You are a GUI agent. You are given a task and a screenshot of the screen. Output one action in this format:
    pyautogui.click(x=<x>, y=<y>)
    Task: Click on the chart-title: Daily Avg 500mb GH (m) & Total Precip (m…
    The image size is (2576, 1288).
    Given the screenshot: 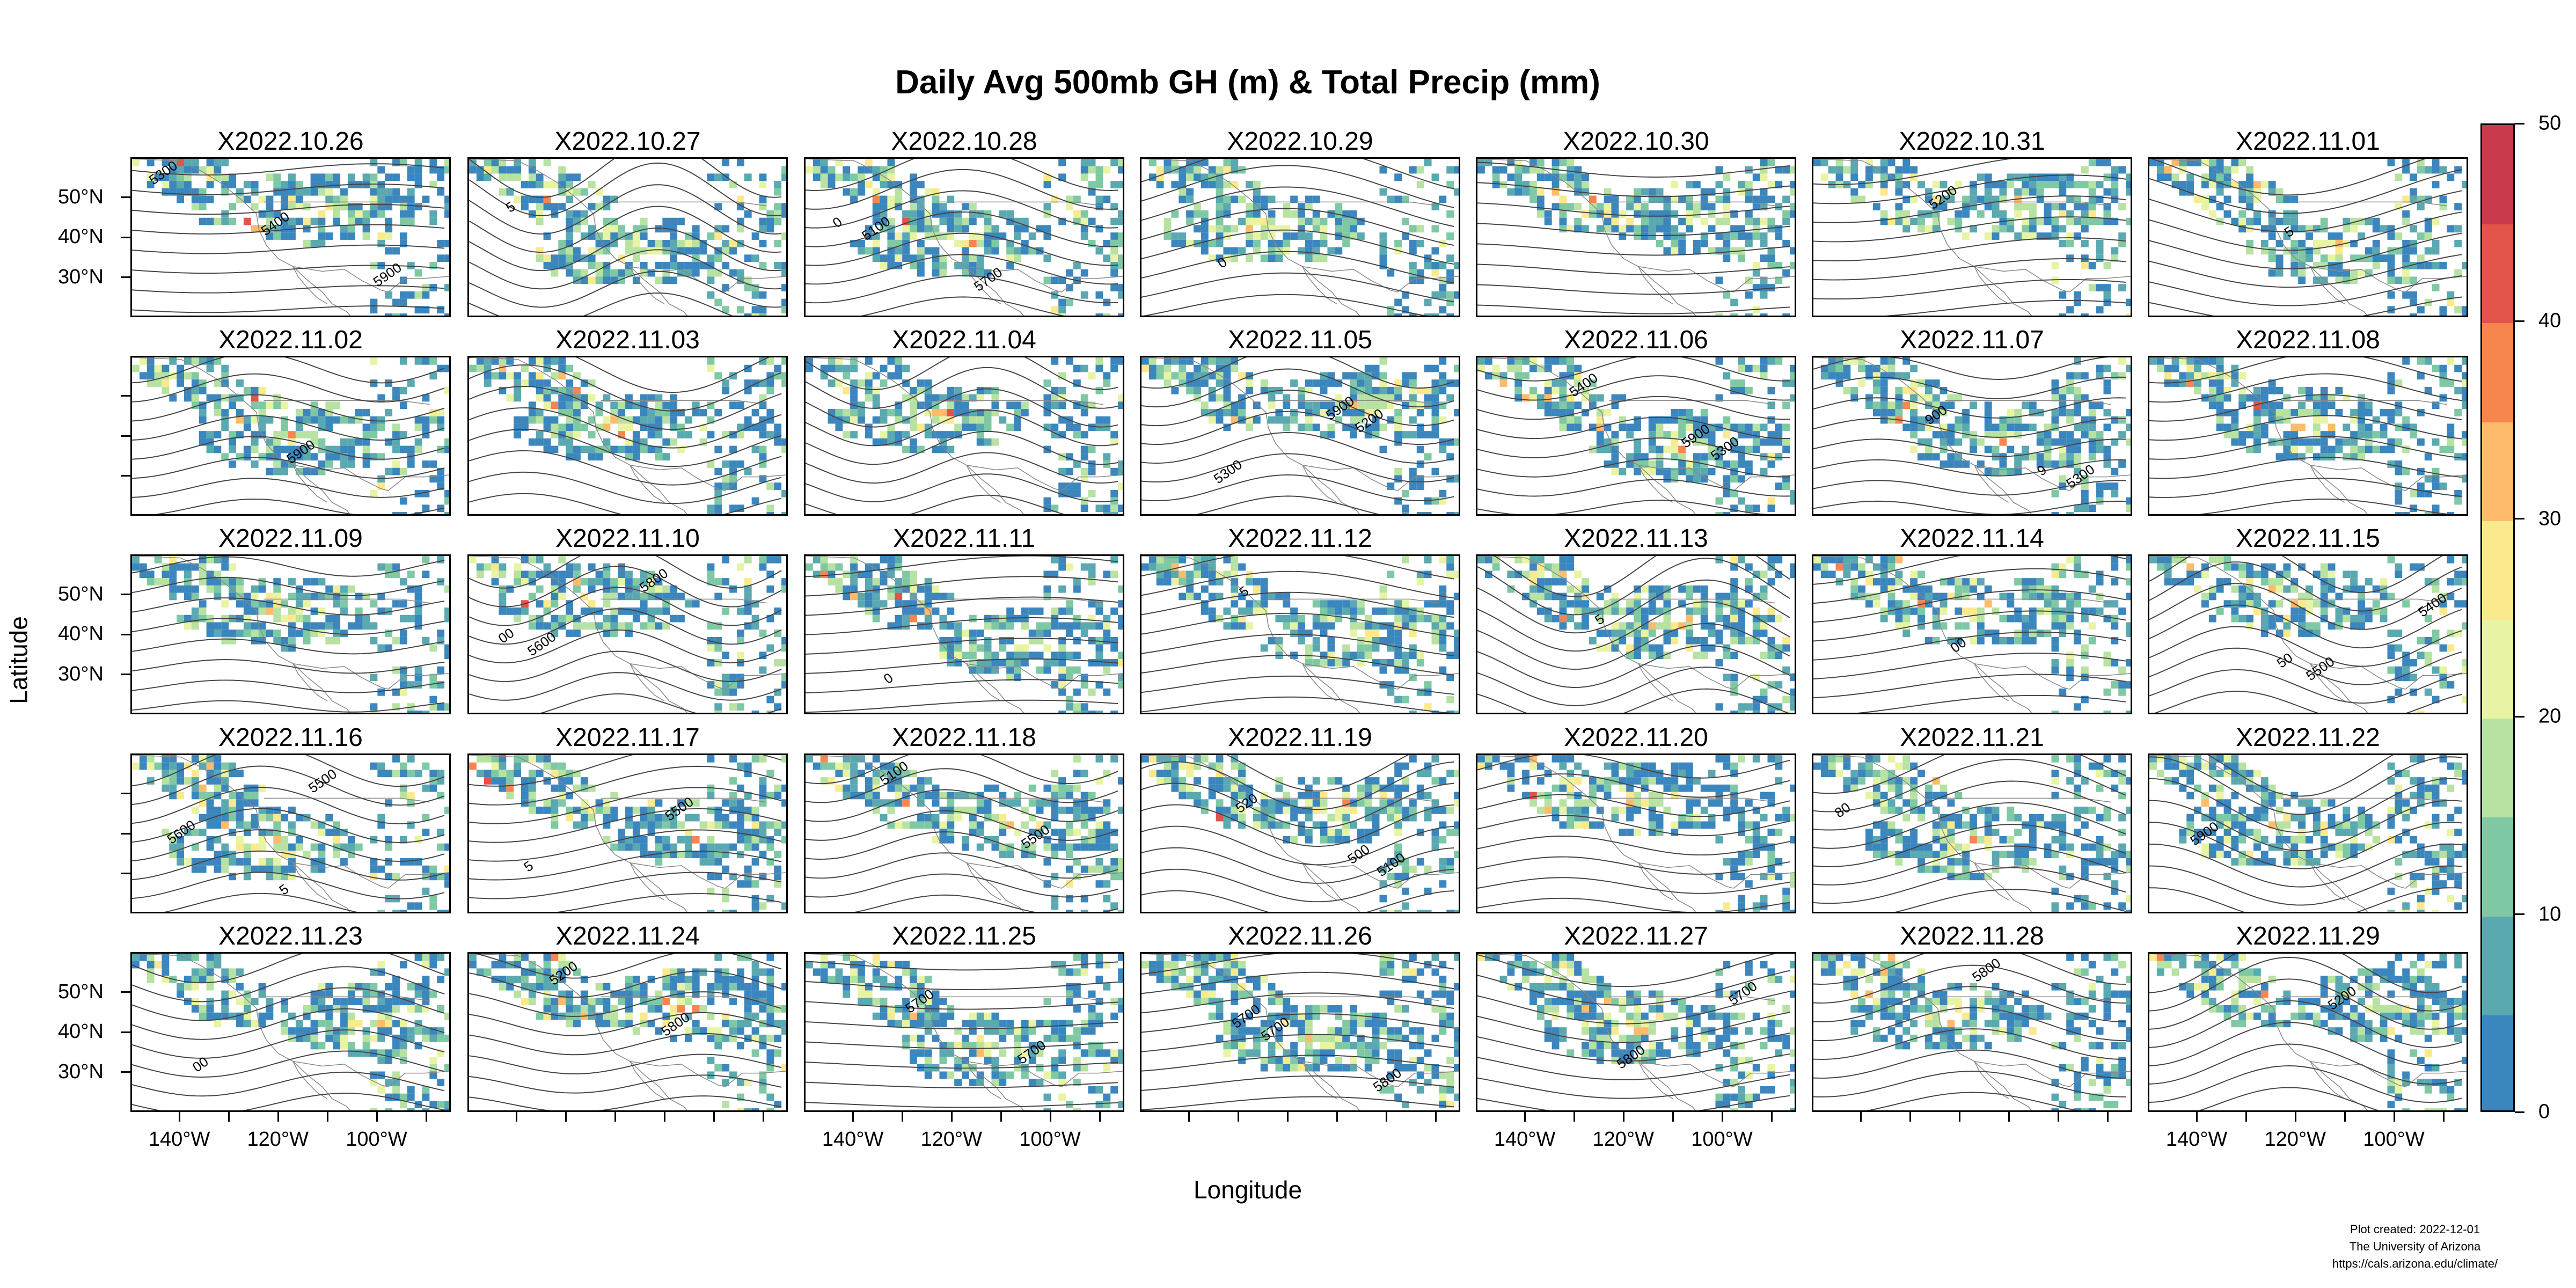 What is the action you would take?
    pyautogui.click(x=1247, y=82)
    